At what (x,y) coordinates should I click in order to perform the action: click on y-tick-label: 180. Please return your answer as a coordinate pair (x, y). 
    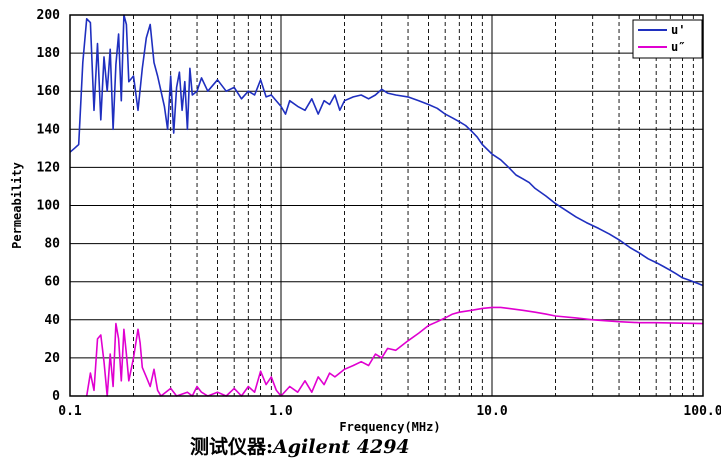
    Looking at the image, I should click on (49, 53).